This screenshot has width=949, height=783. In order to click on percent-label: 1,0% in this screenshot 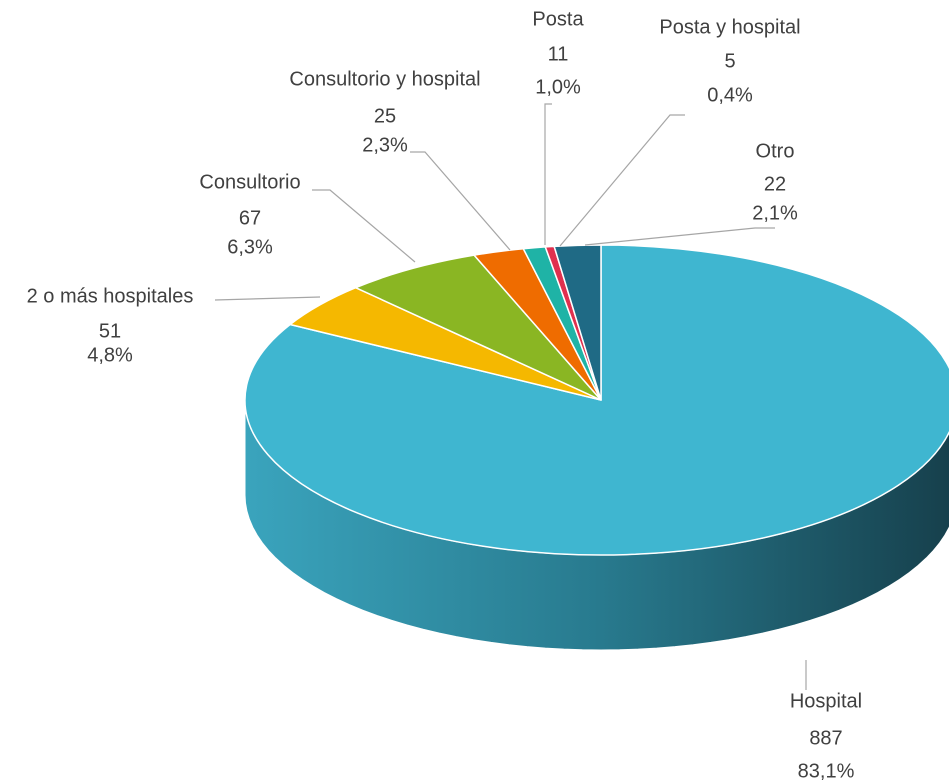, I will do `click(558, 87)`.